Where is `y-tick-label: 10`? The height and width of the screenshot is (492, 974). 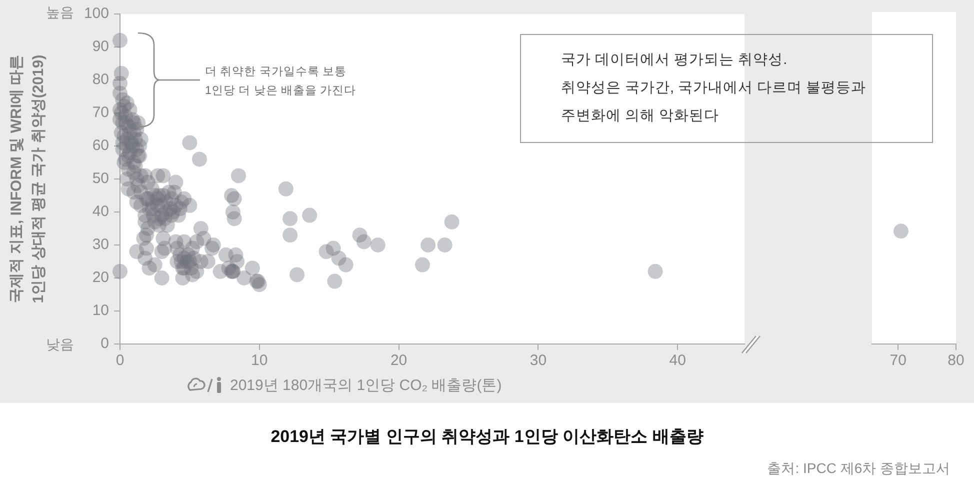 y-tick-label: 10 is located at coordinates (100, 311).